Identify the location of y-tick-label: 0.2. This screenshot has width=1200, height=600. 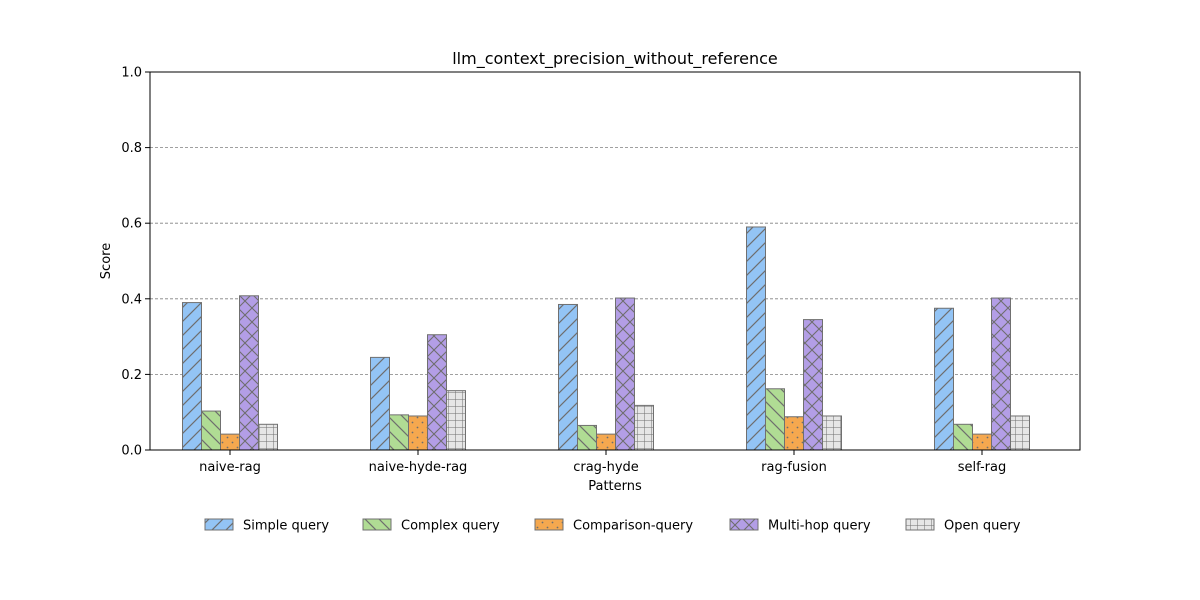
(131, 375).